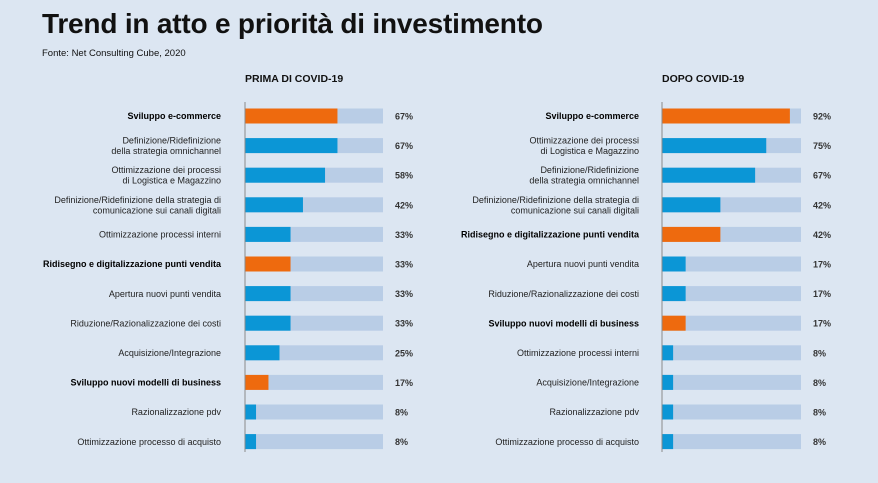 The image size is (878, 483). Describe the element at coordinates (822, 117) in the screenshot. I see `data-label: 92%` at that location.